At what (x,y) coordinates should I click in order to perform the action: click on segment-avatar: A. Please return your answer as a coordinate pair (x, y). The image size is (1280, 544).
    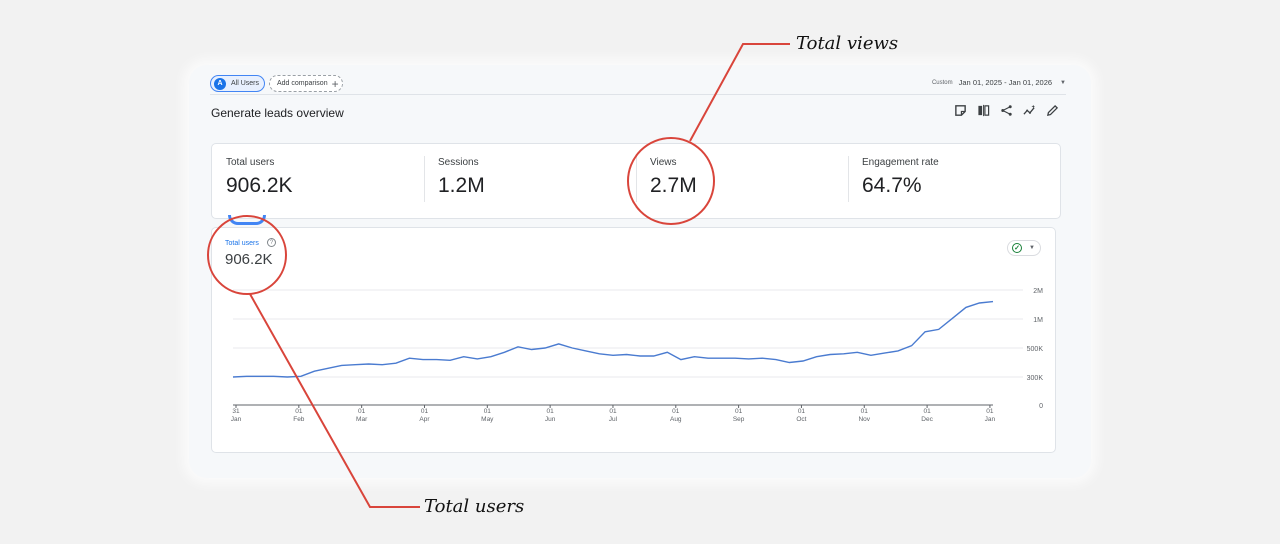
    Looking at the image, I should click on (220, 83).